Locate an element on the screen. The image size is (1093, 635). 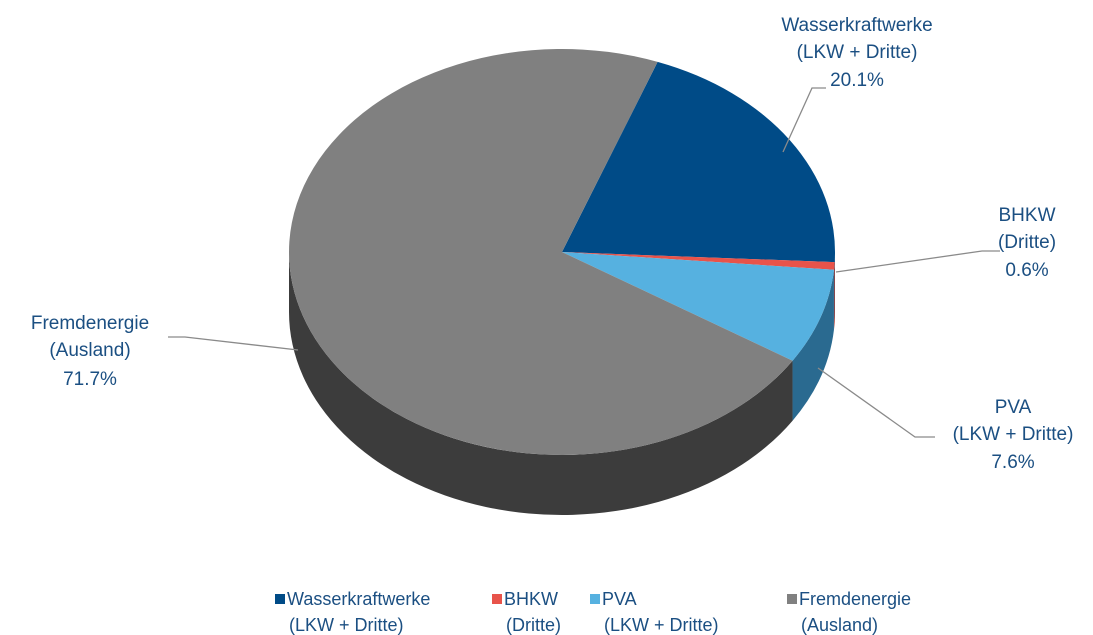
data-label: Wasserkraftwerke (LKW + Dritte) 20.1% is located at coordinates (856, 53).